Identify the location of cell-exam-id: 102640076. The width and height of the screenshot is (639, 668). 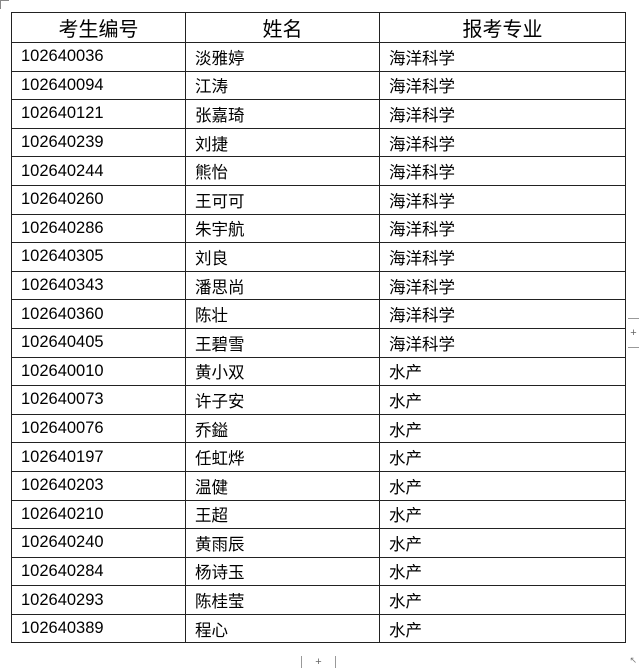
(98, 428).